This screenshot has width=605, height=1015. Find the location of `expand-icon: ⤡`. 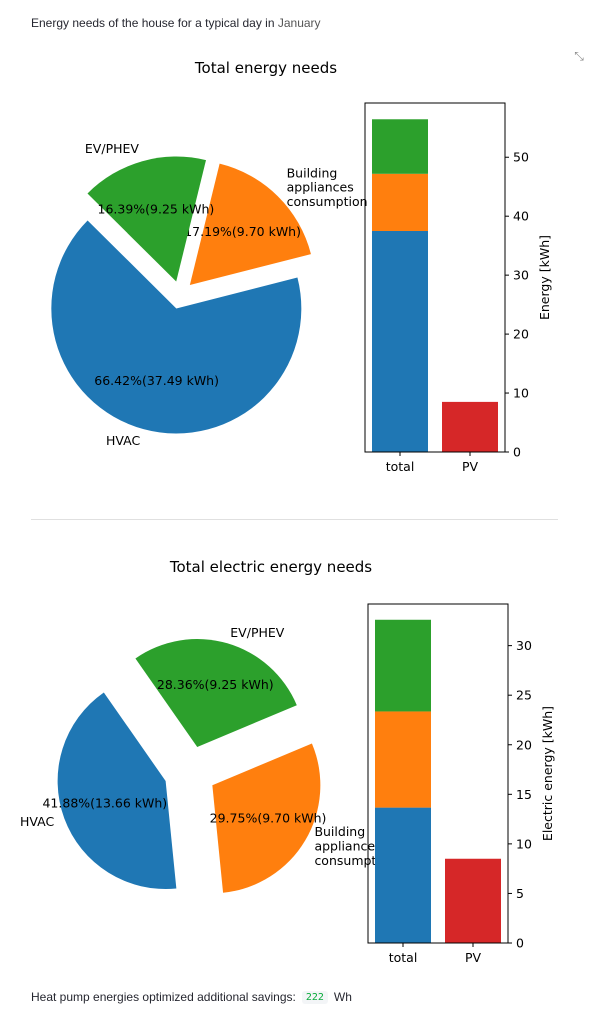

expand-icon: ⤡ is located at coordinates (579, 56).